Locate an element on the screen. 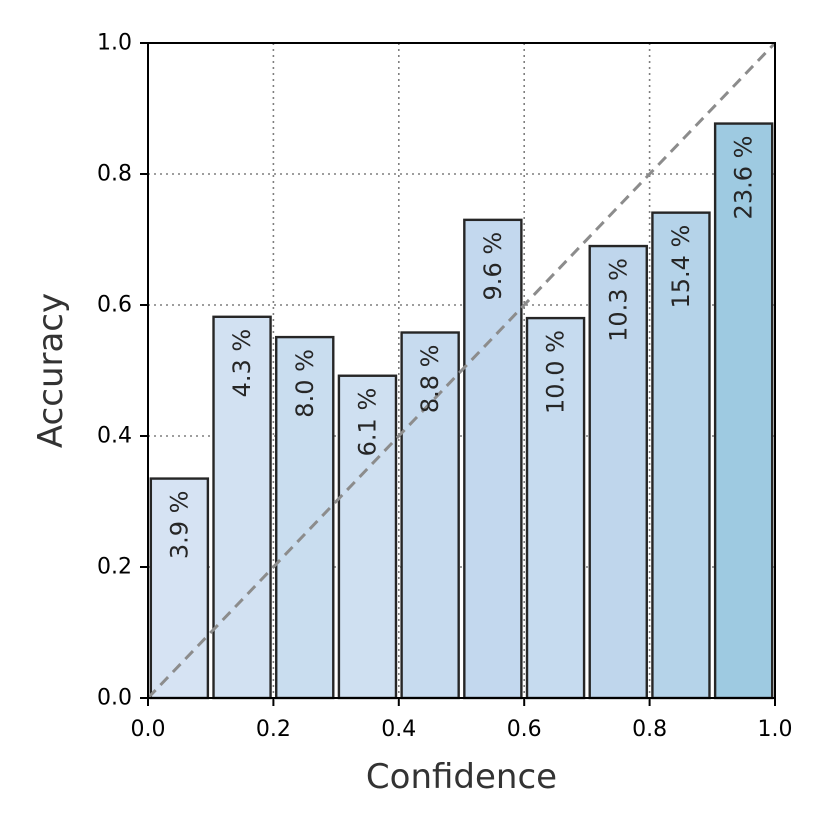 The height and width of the screenshot is (830, 830). bar-label-8: 10.3 % is located at coordinates (618, 300).